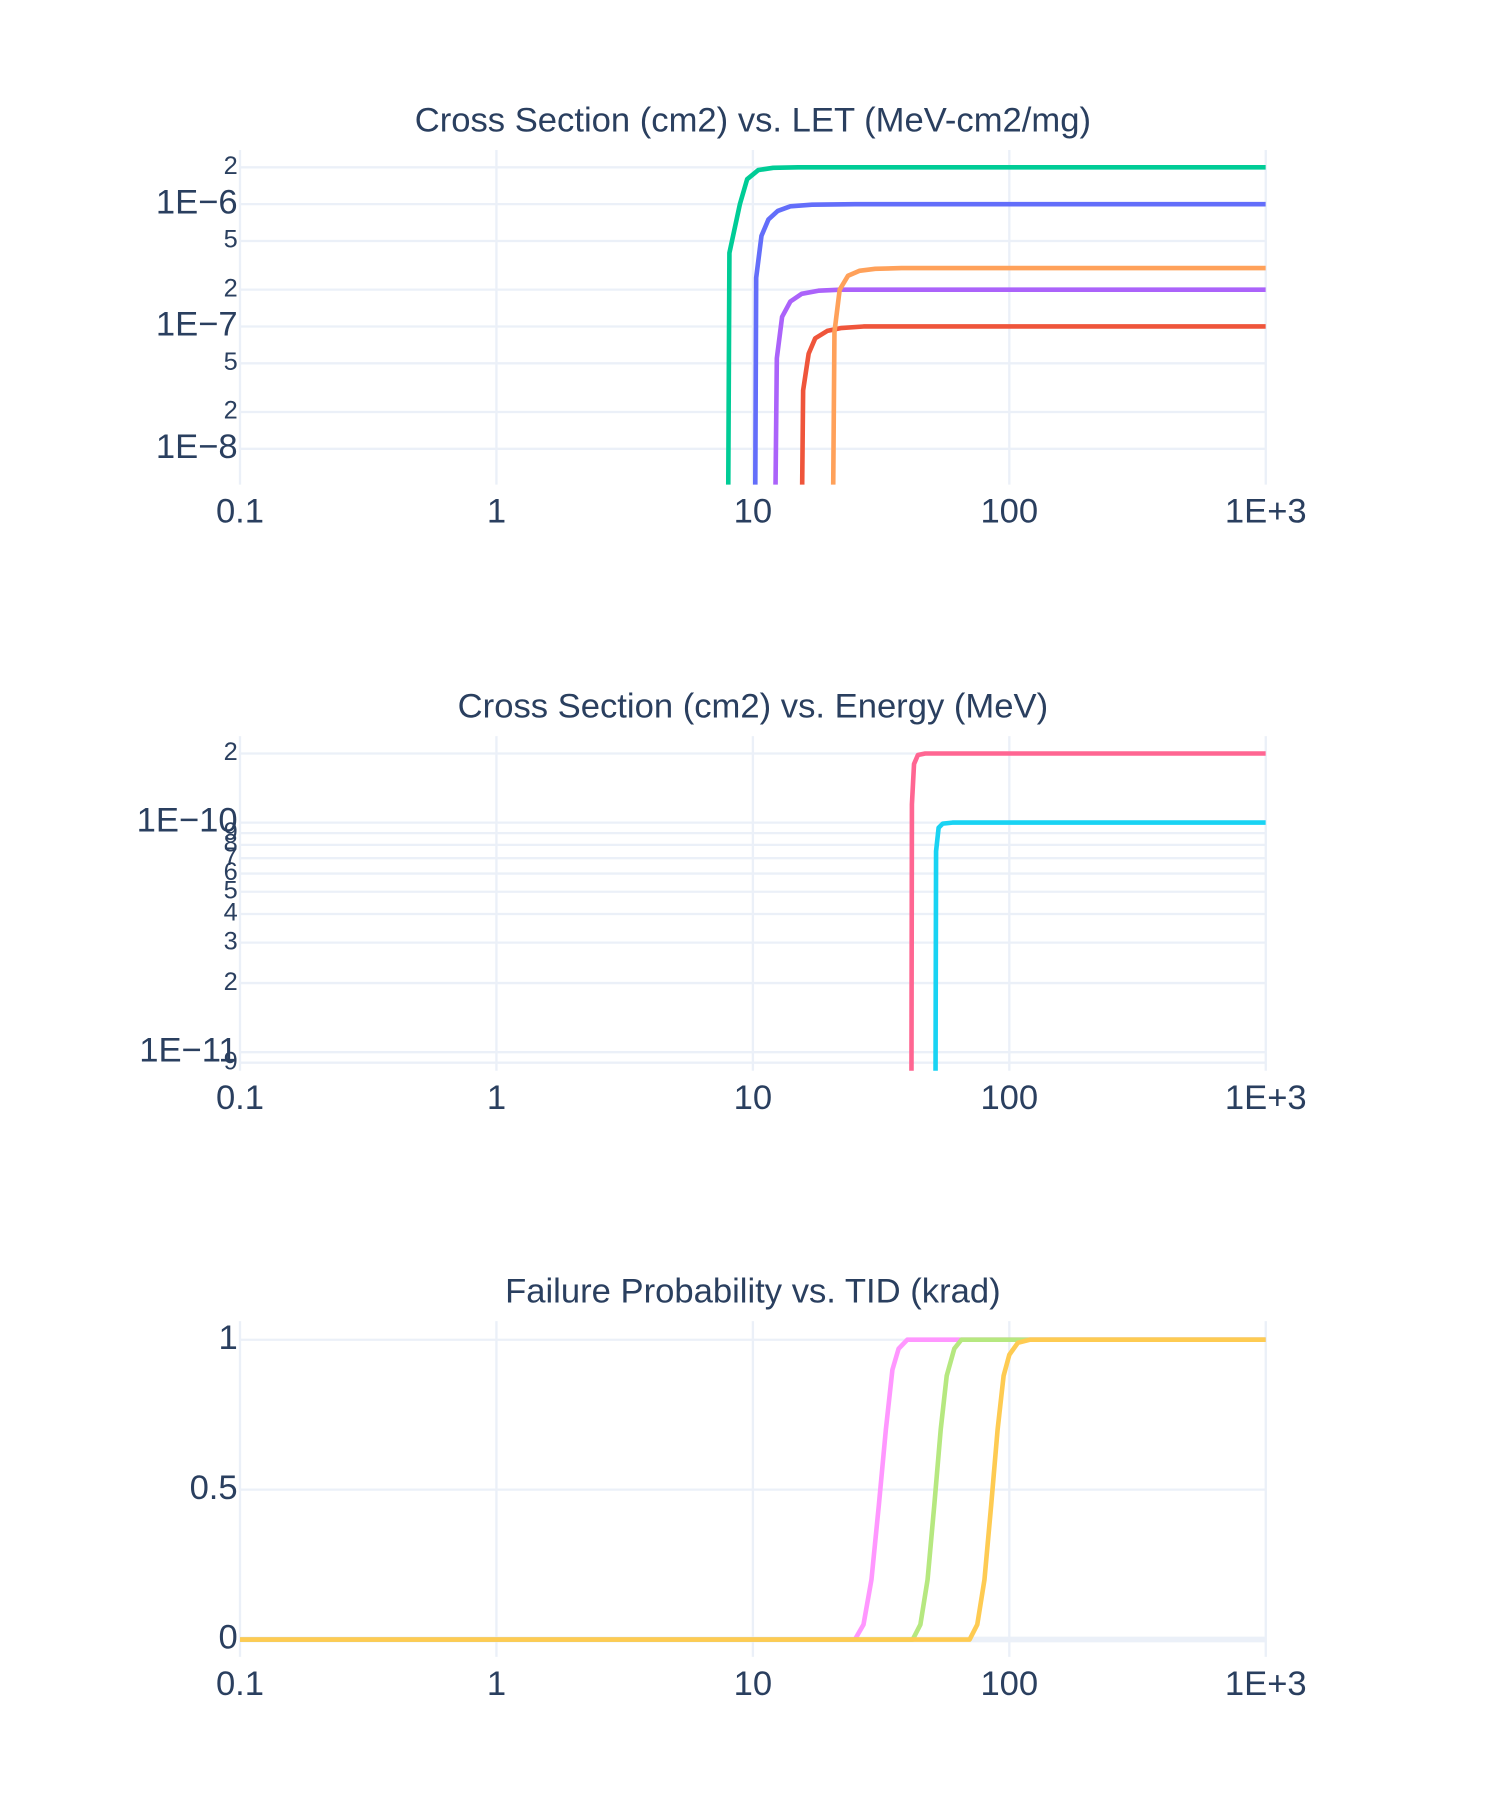 The height and width of the screenshot is (1800, 1500). What do you see at coordinates (753, 1292) in the screenshot?
I see `chart-title: Failure Probability vs. TID (krad)` at bounding box center [753, 1292].